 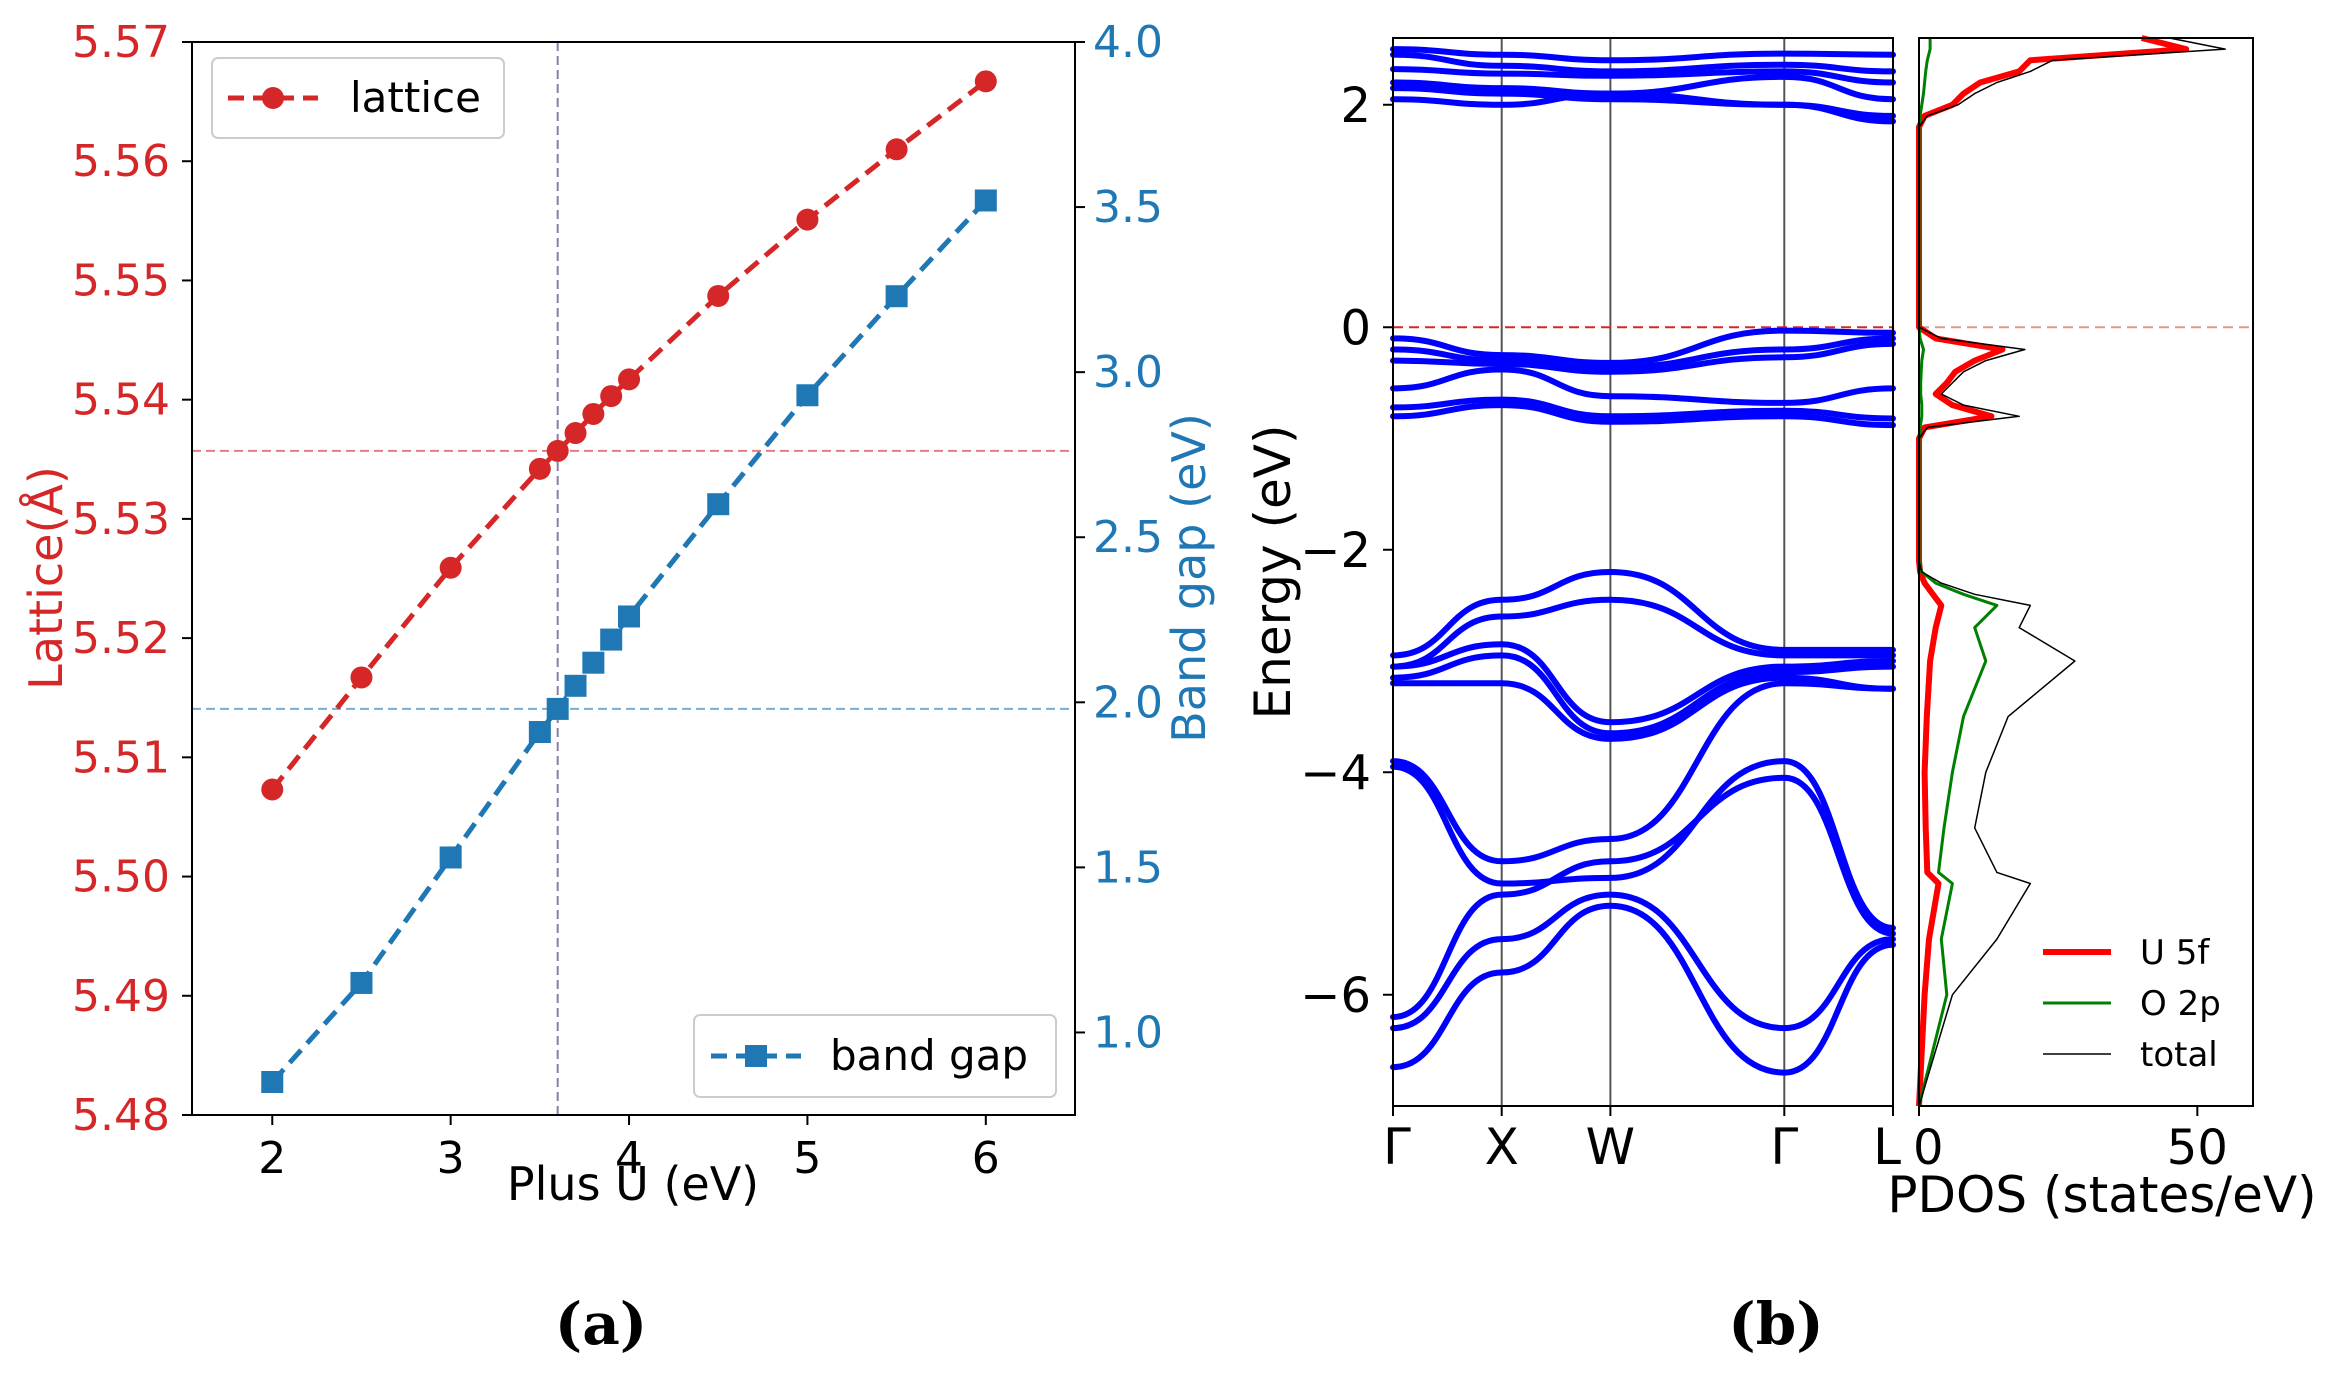 I want to click on kpoint-label: L, so click(x=1887, y=1147).